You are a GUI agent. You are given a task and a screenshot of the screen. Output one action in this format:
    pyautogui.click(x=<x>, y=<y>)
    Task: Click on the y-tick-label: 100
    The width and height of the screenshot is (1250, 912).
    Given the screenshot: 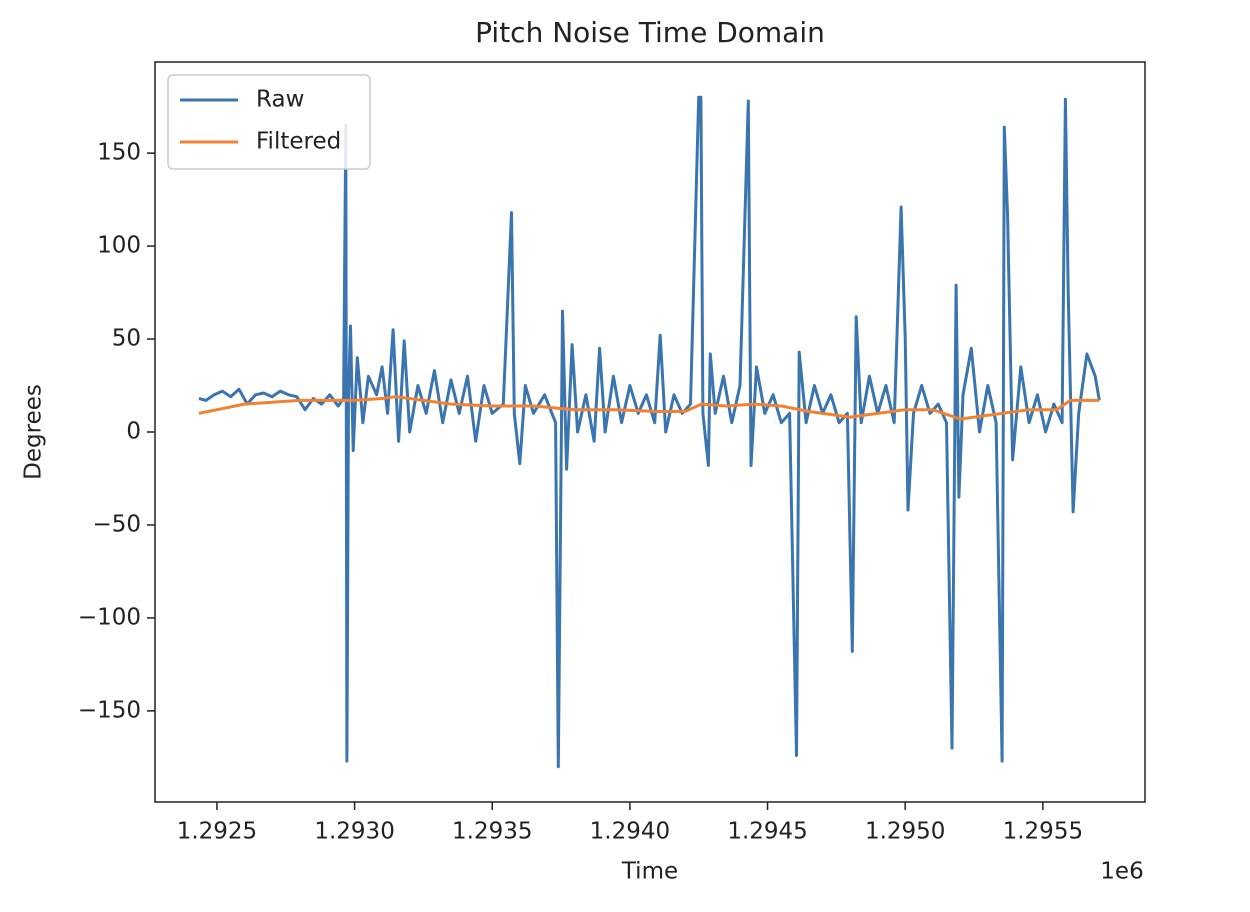 What is the action you would take?
    pyautogui.click(x=119, y=246)
    